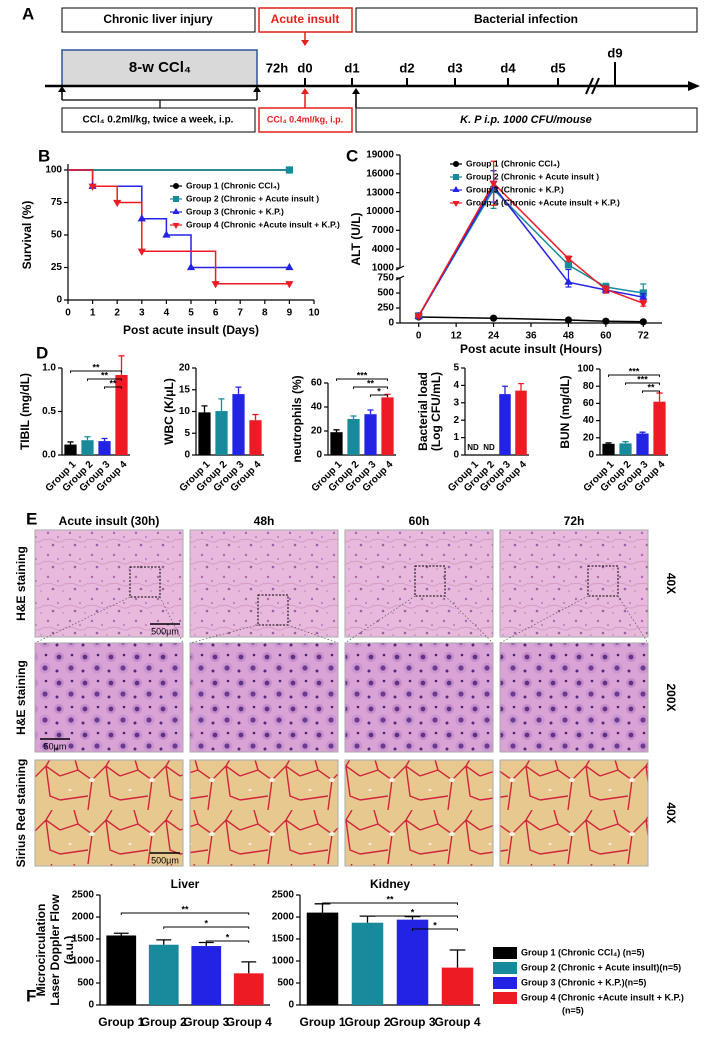  Describe the element at coordinates (305, 19) in the screenshot. I see `phase-label: Acute insult` at that location.